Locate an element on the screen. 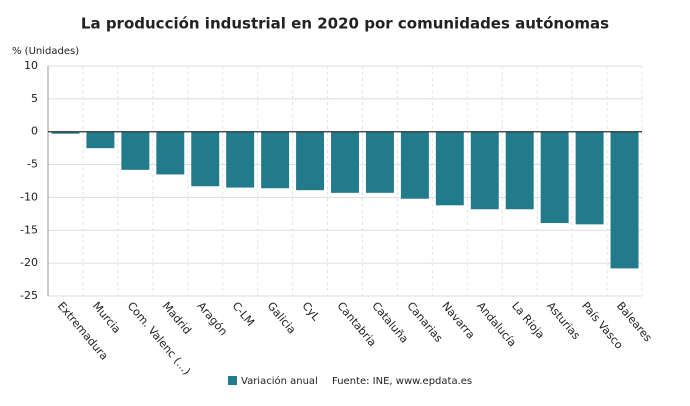 The width and height of the screenshot is (690, 406). x-tick-label: Galicia is located at coordinates (282, 318).